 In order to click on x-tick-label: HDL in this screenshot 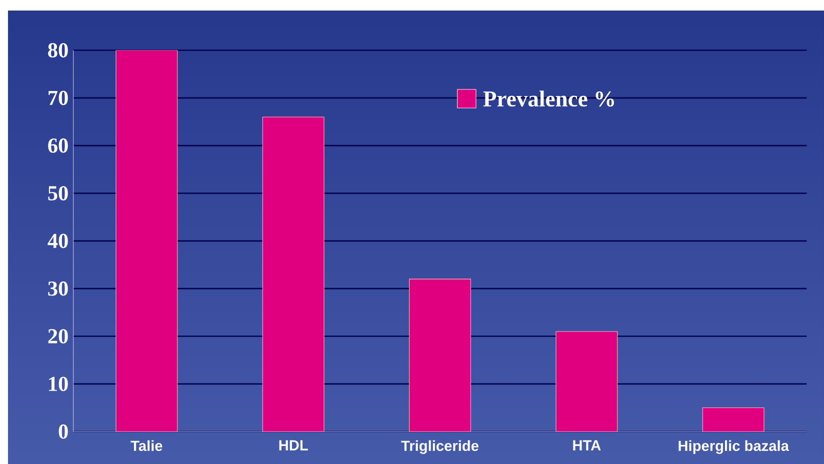, I will do `click(293, 445)`.